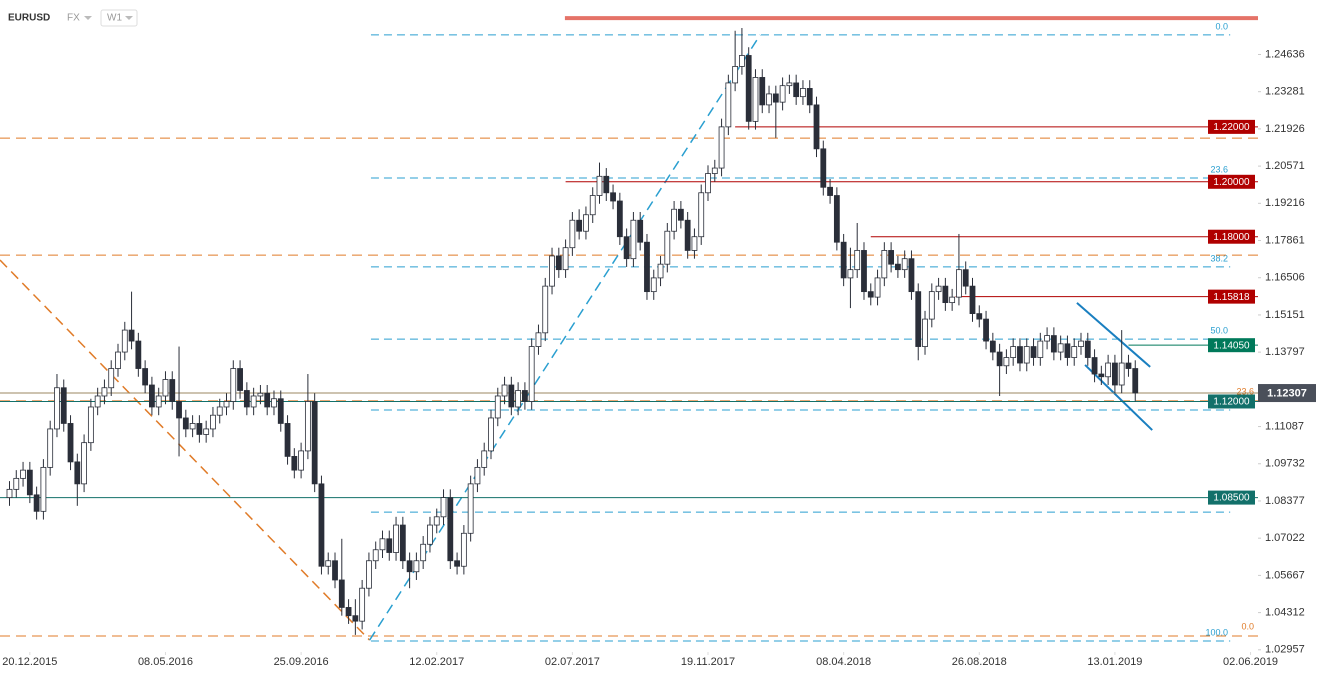 The height and width of the screenshot is (680, 1325). What do you see at coordinates (29, 662) in the screenshot?
I see `x-tick-label: 20.12.2015` at bounding box center [29, 662].